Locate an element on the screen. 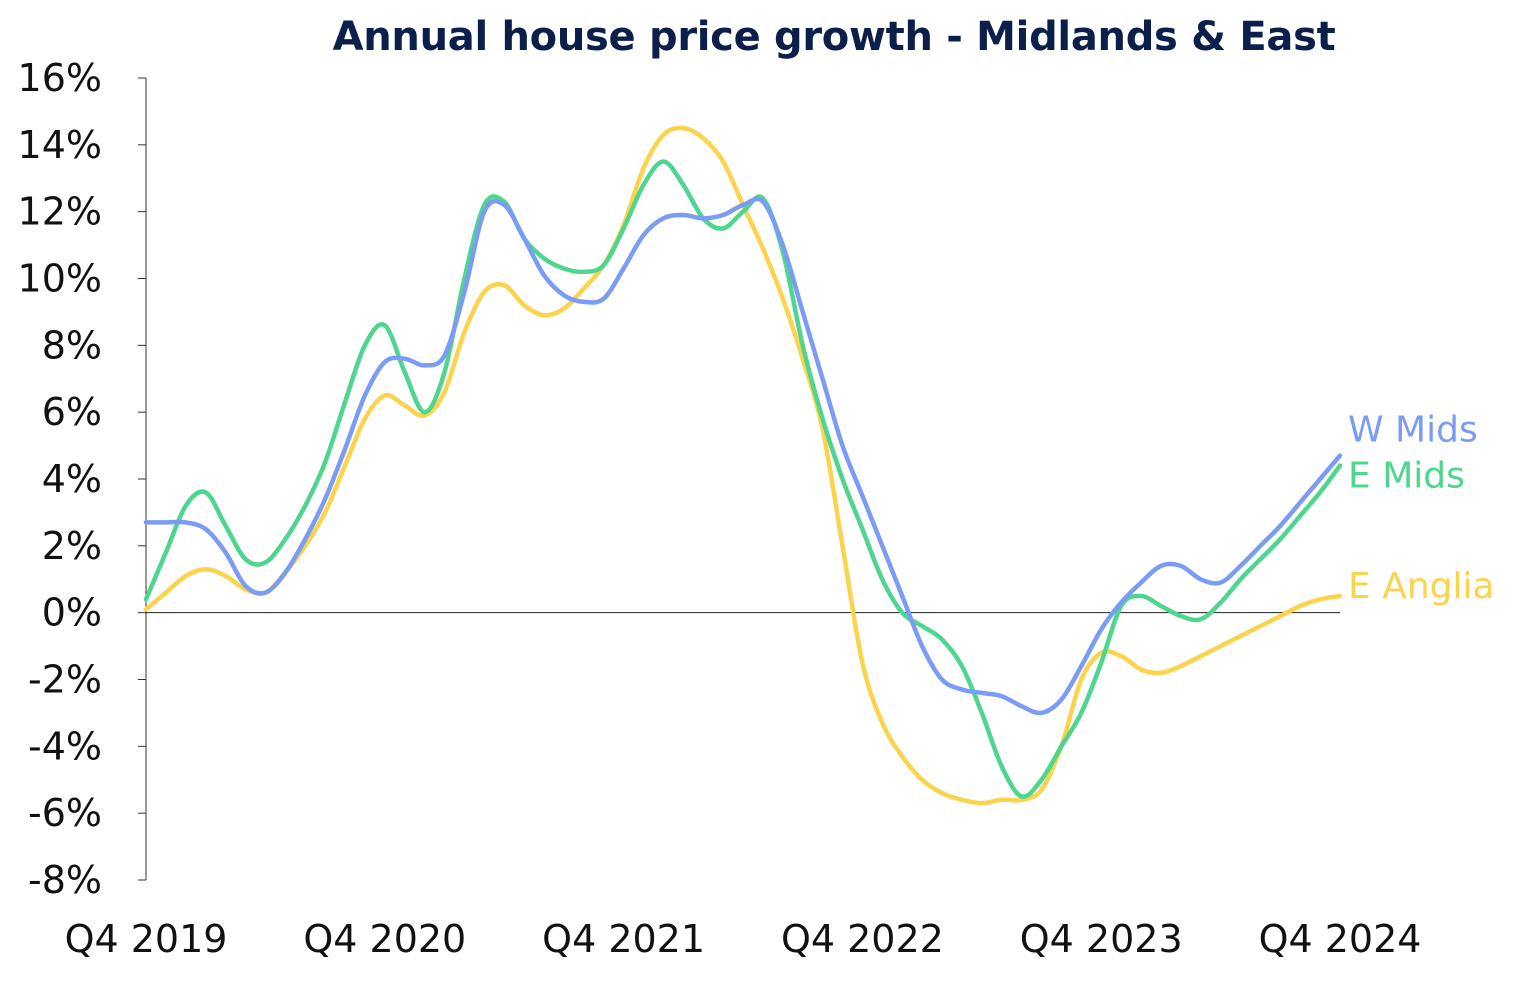 The width and height of the screenshot is (1524, 994). y-tick-label: 16% is located at coordinates (60, 78).